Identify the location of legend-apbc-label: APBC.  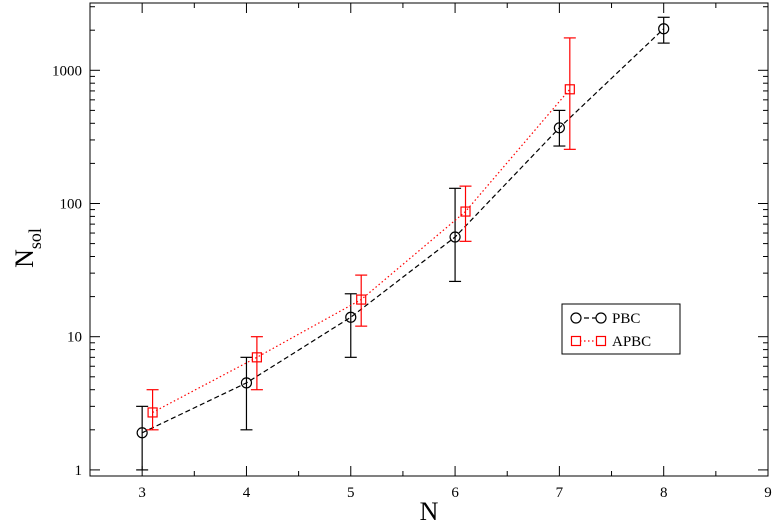
(631, 342).